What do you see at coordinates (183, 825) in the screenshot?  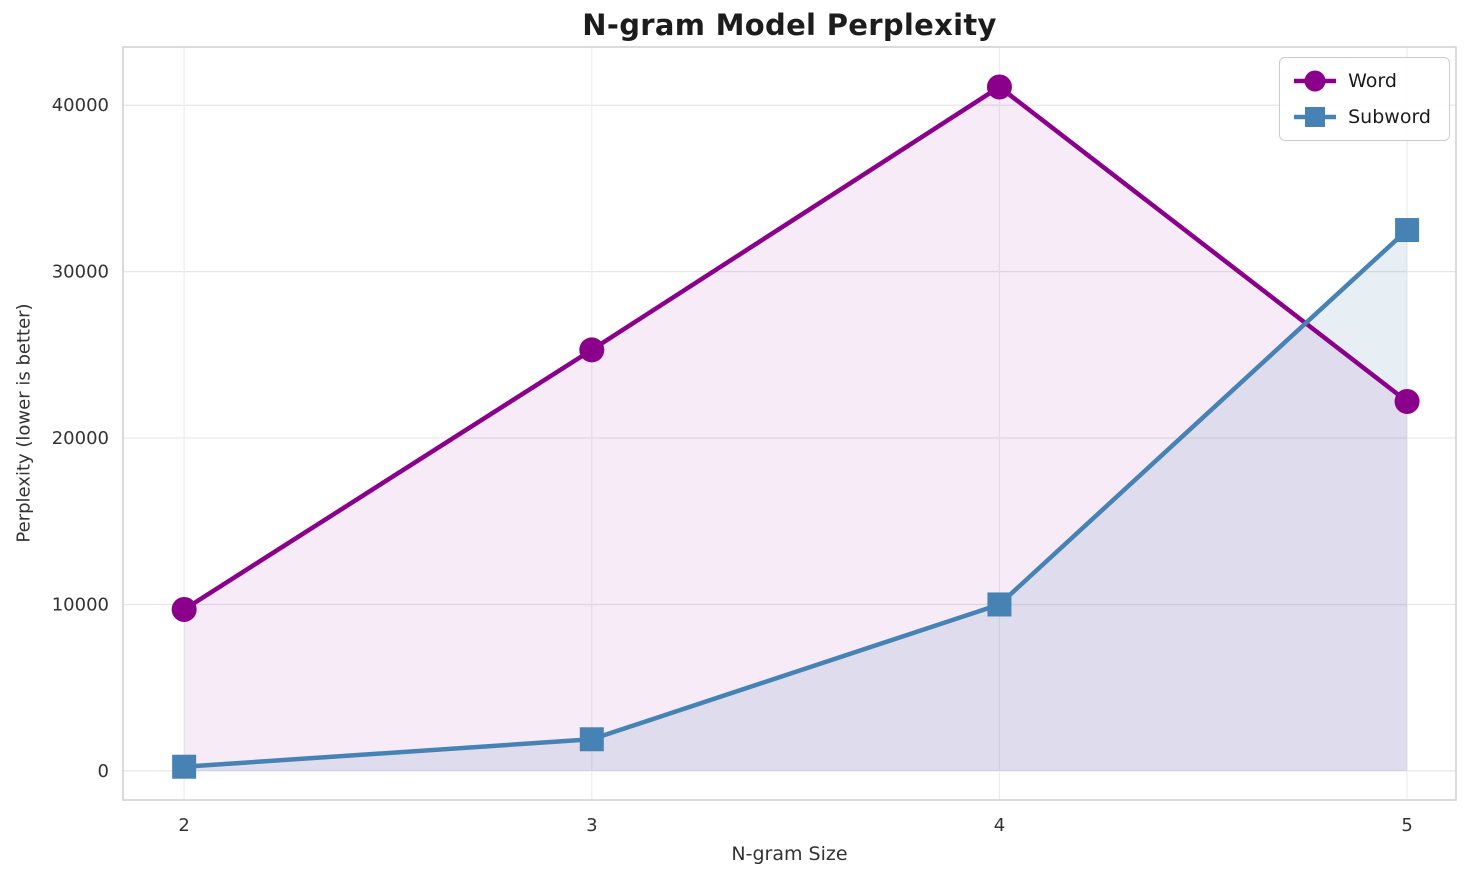 I see `x-tick-label: 2` at bounding box center [183, 825].